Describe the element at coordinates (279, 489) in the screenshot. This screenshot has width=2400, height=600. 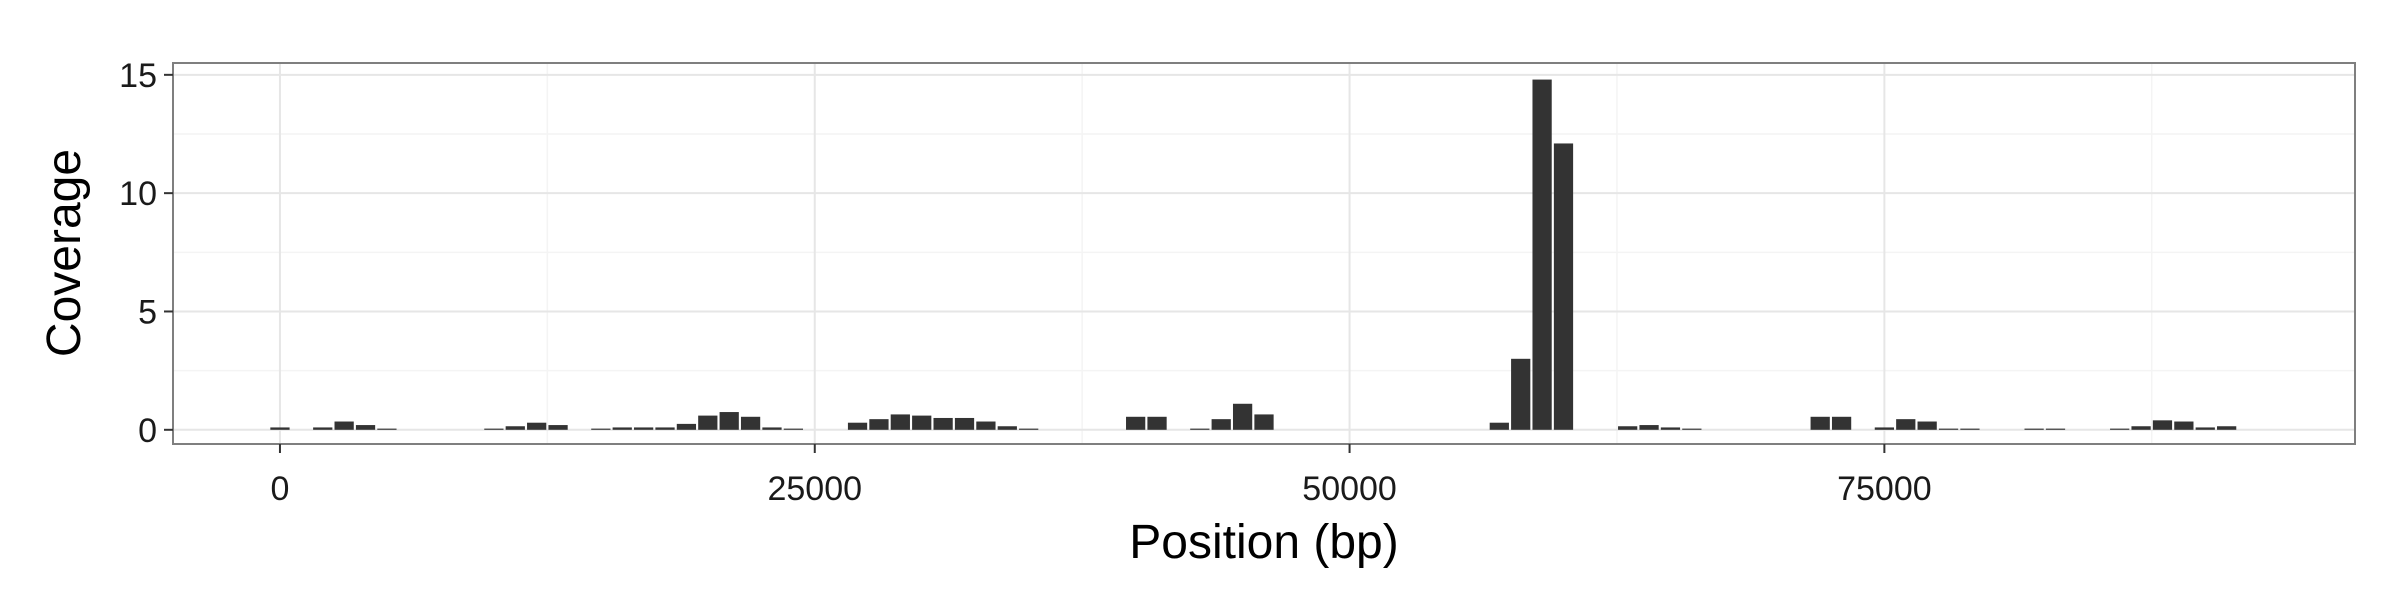
I see `x-tick-label: 0` at that location.